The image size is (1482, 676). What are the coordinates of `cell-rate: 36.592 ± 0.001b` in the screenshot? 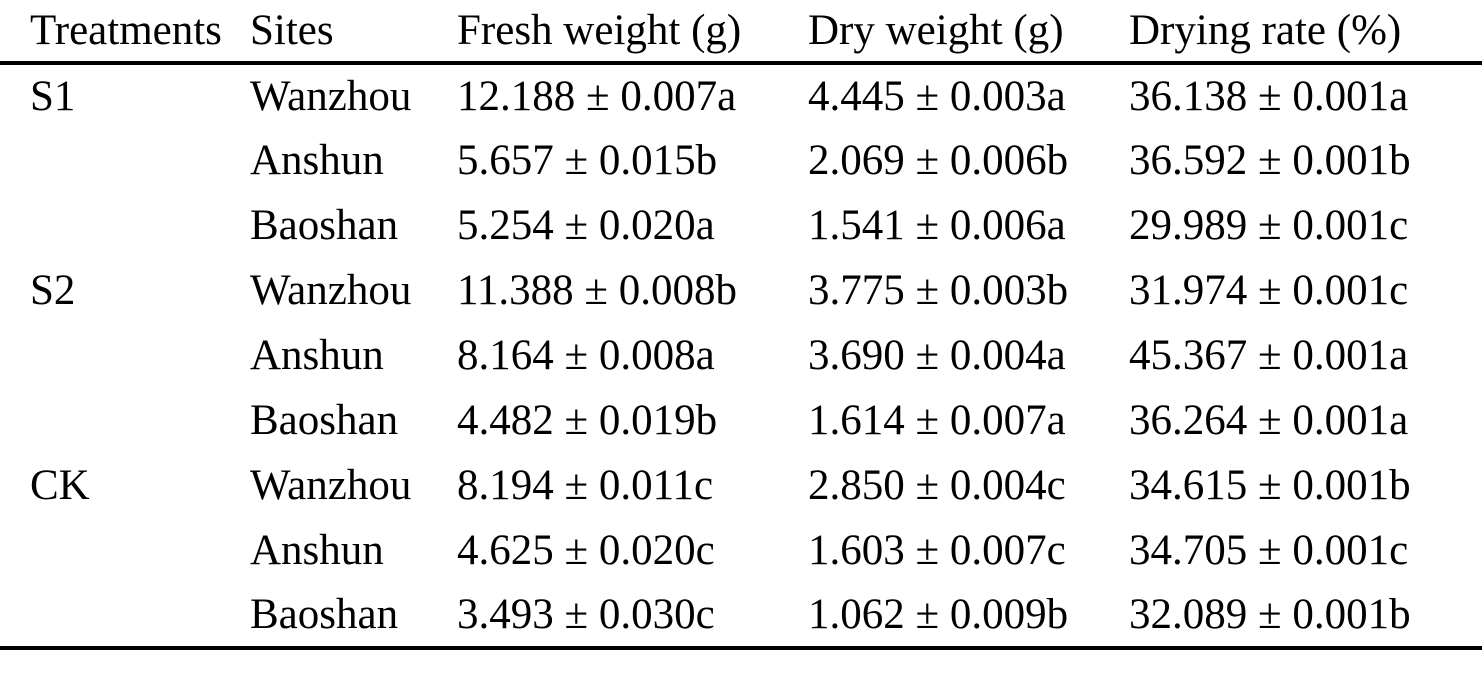 It's located at (1270, 160).